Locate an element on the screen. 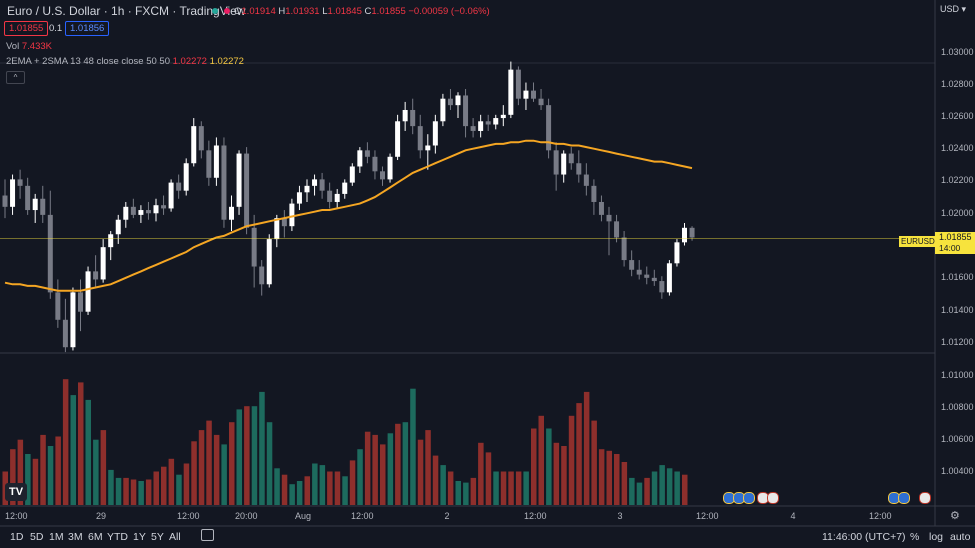 This screenshot has height=548, width=975. collapse-legend-button: ^ is located at coordinates (15, 77).